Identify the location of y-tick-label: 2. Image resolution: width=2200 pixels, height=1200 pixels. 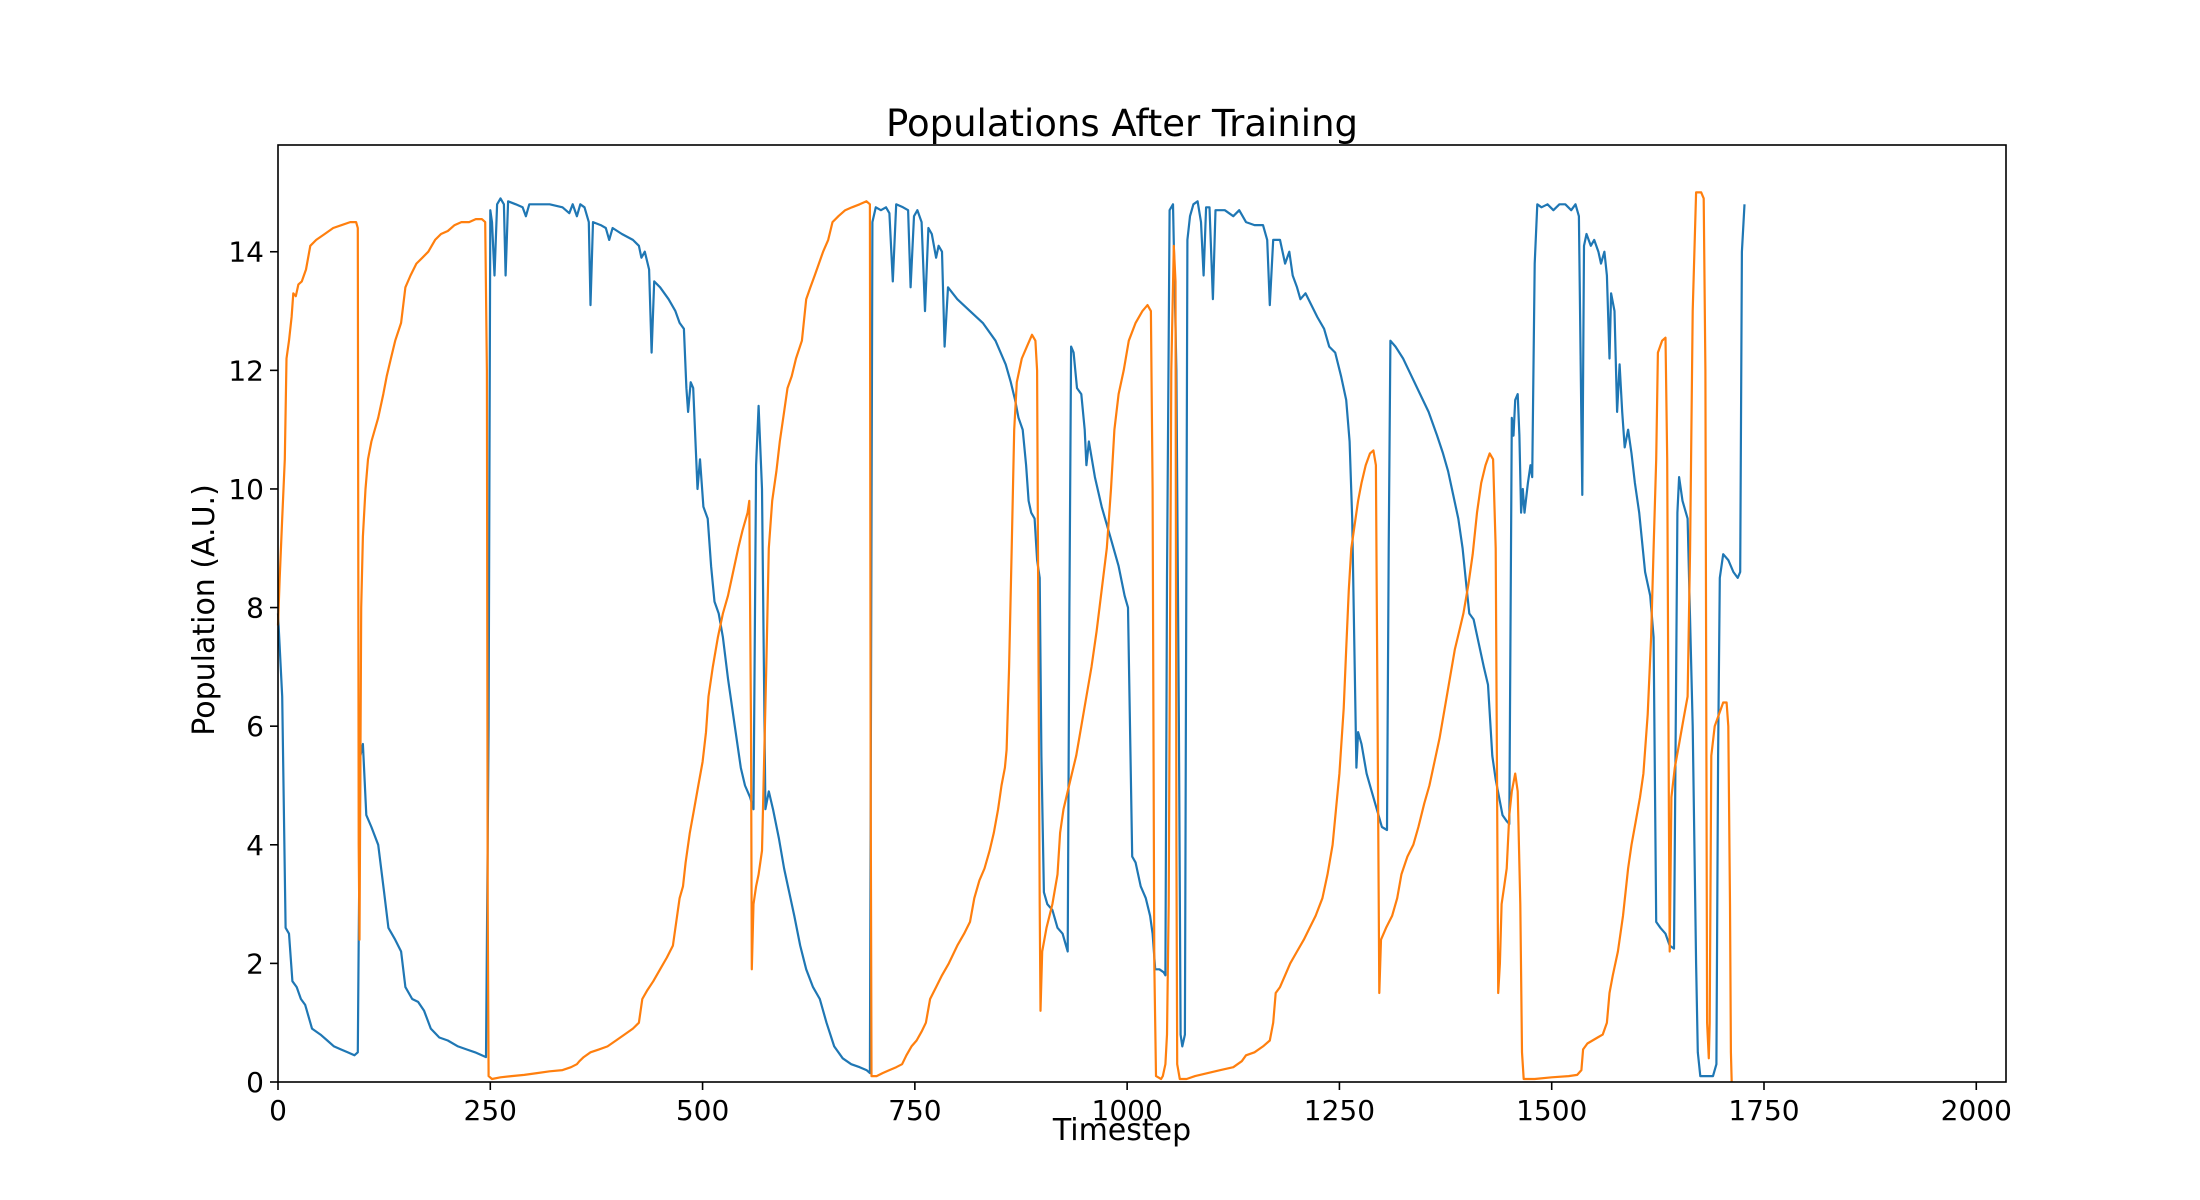
(255, 963).